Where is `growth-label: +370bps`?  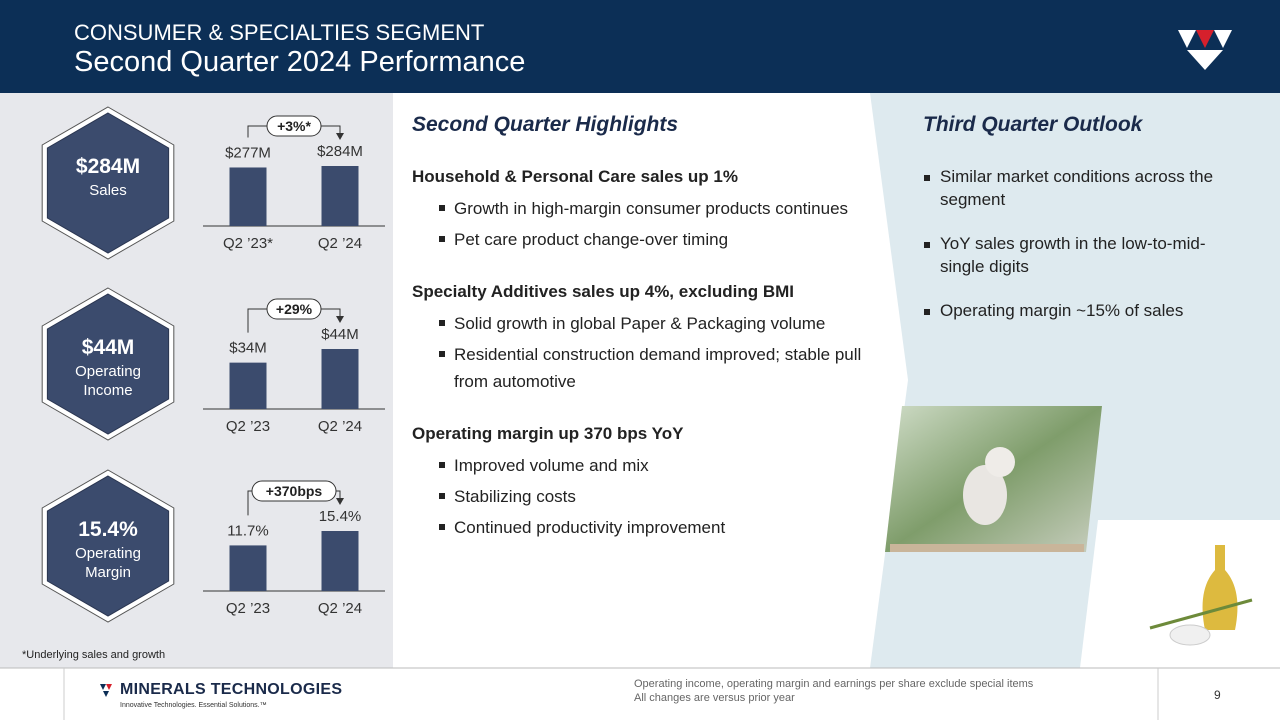
growth-label: +370bps is located at coordinates (294, 491).